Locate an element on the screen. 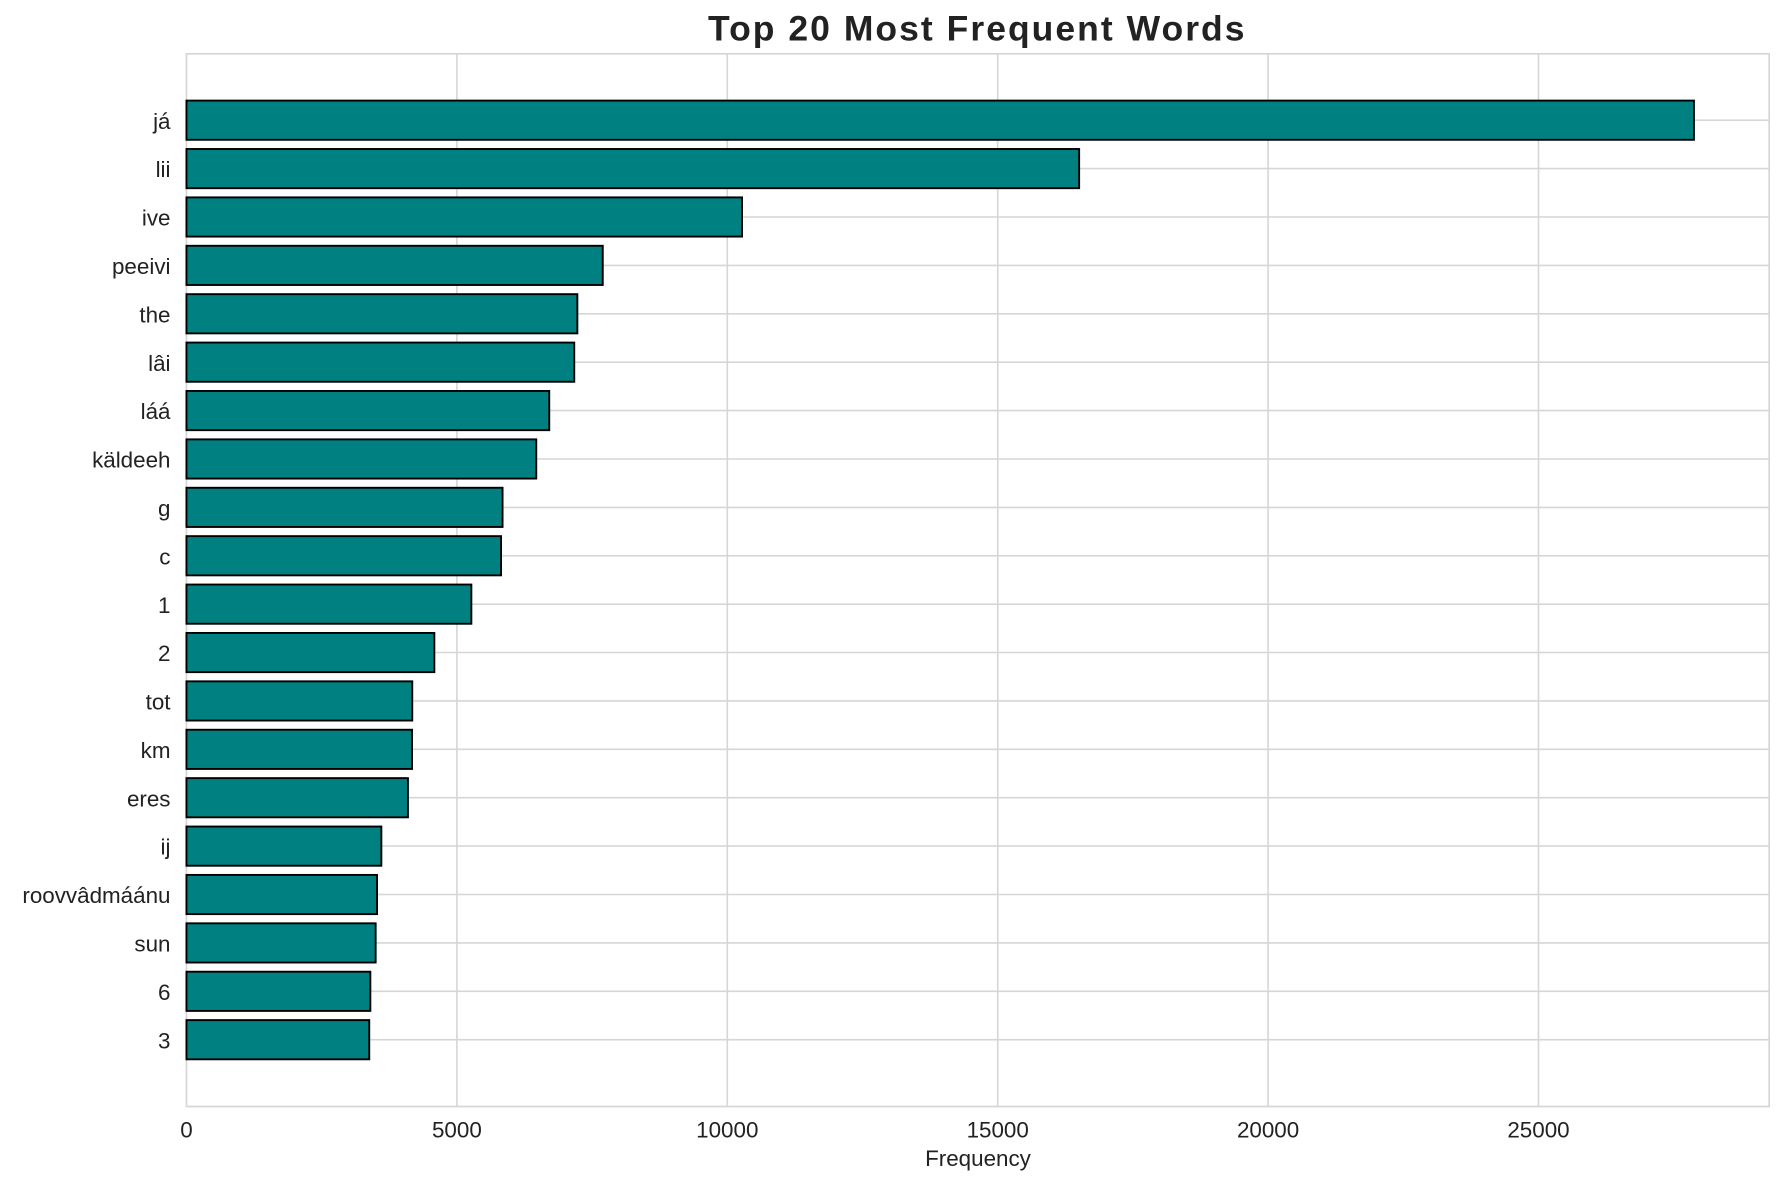  svg-text: the is located at coordinates (154, 314).